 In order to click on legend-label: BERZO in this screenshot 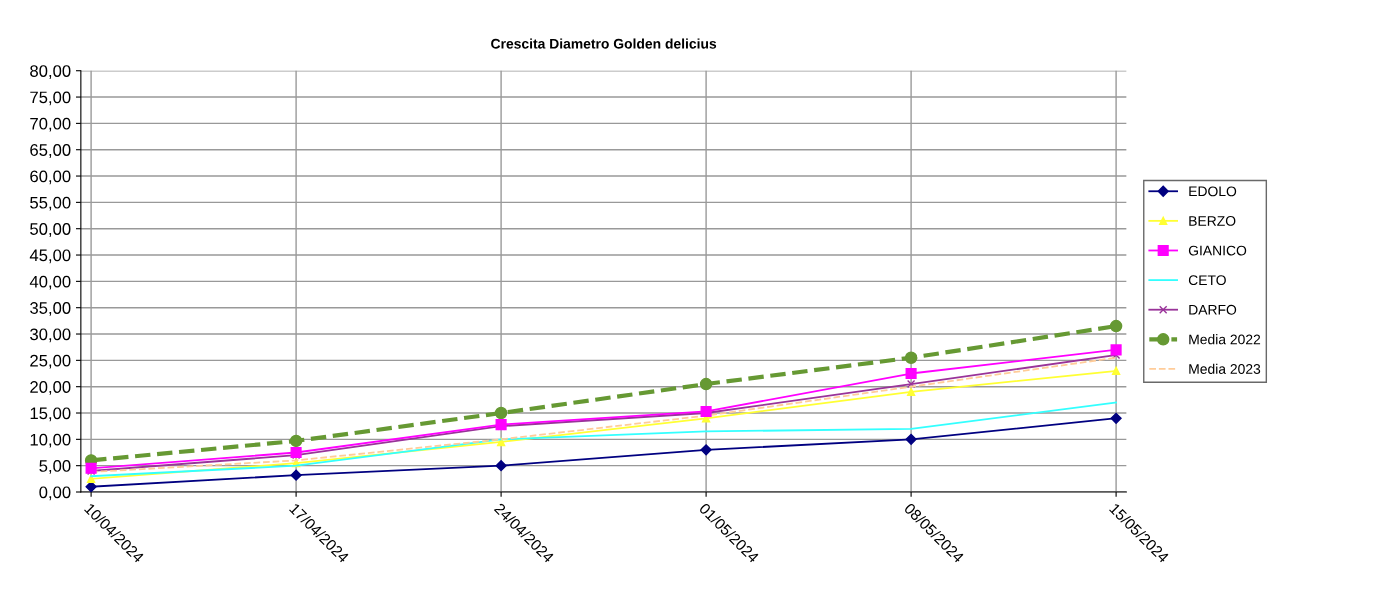, I will do `click(1212, 221)`.